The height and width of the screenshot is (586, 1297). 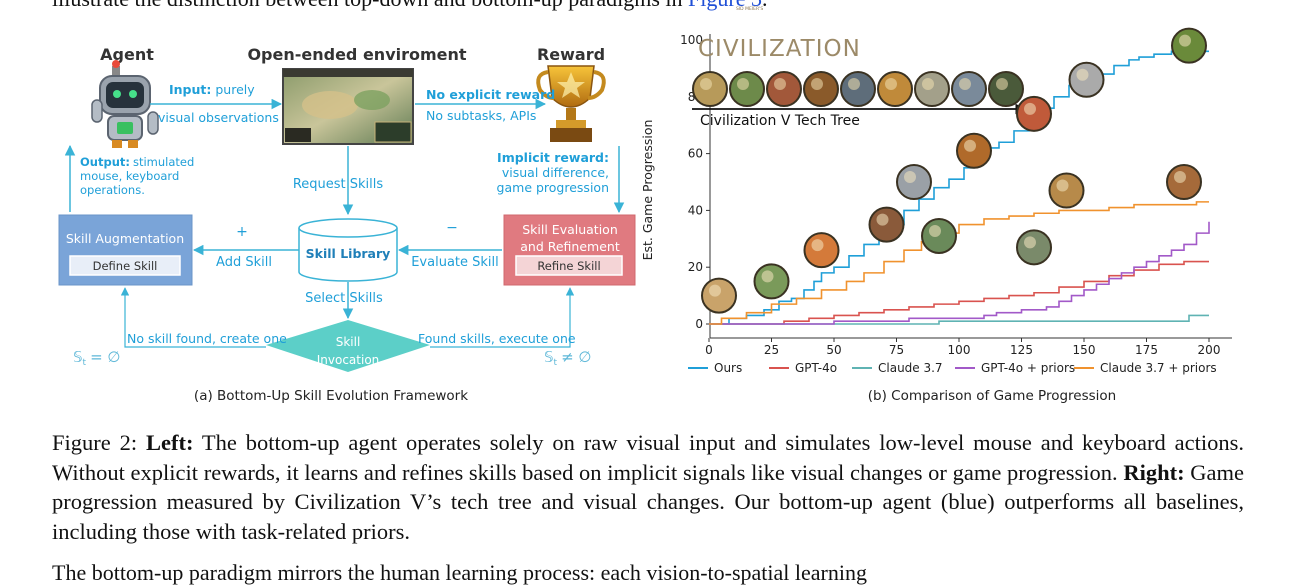 I want to click on trophy-icon, so click(x=571, y=103).